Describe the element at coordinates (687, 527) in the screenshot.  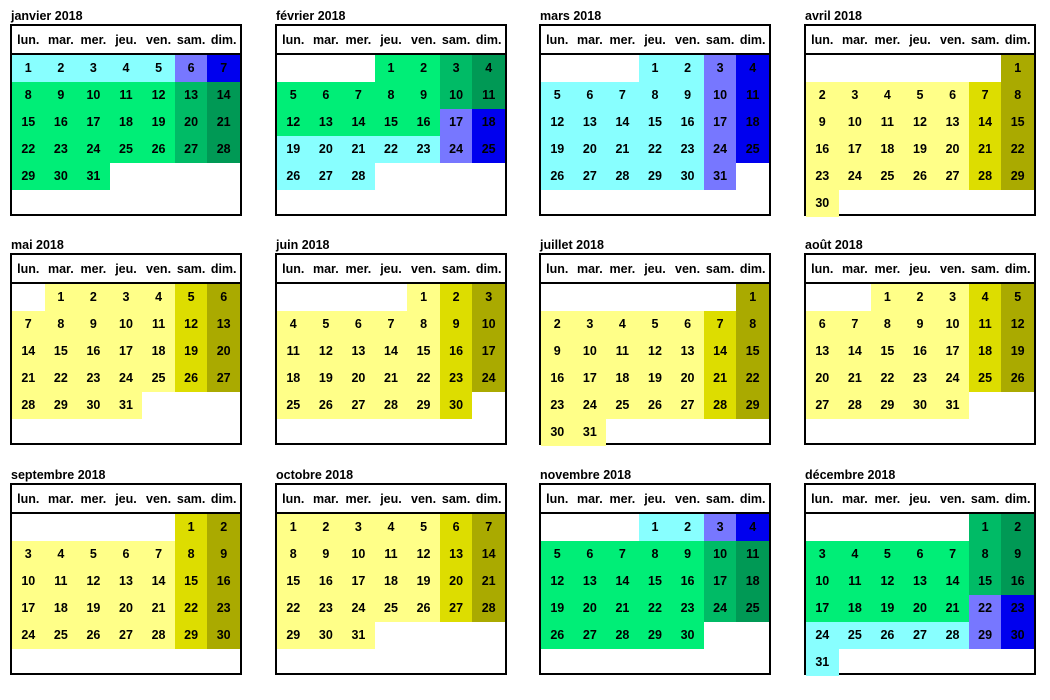
I see `day-cell: 2` at that location.